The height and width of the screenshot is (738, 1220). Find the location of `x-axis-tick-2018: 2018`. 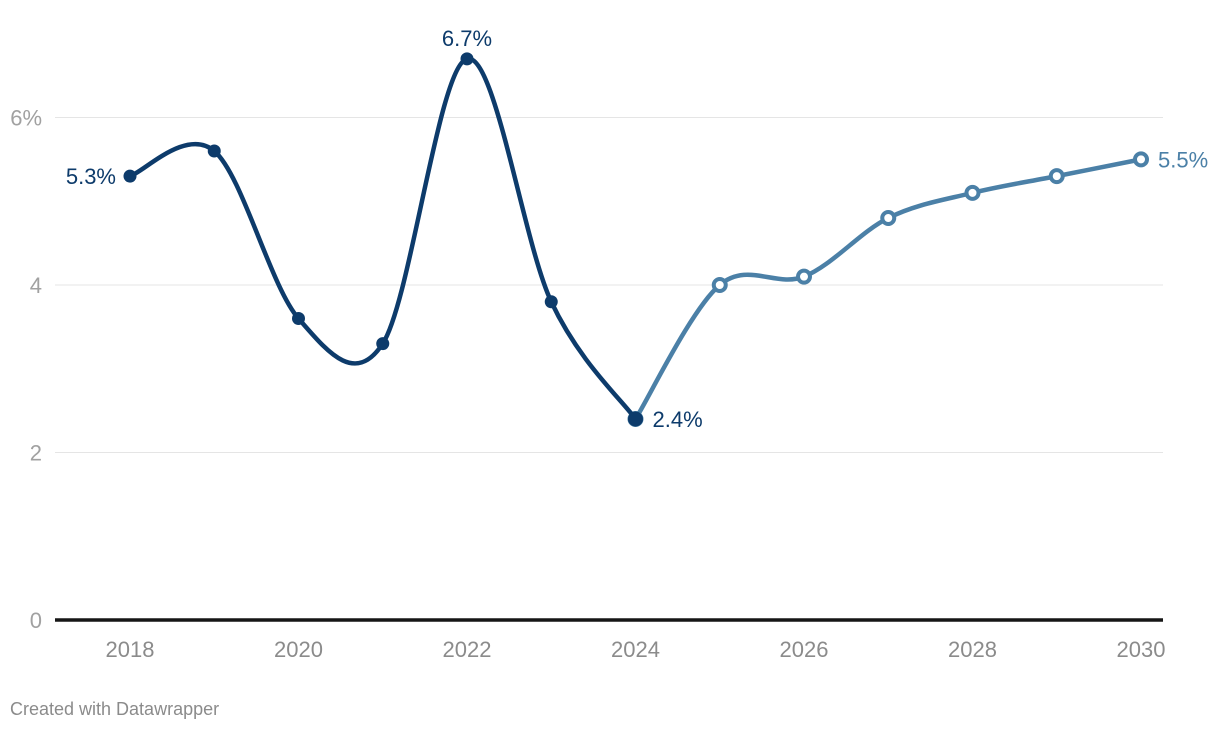

x-axis-tick-2018: 2018 is located at coordinates (130, 649).